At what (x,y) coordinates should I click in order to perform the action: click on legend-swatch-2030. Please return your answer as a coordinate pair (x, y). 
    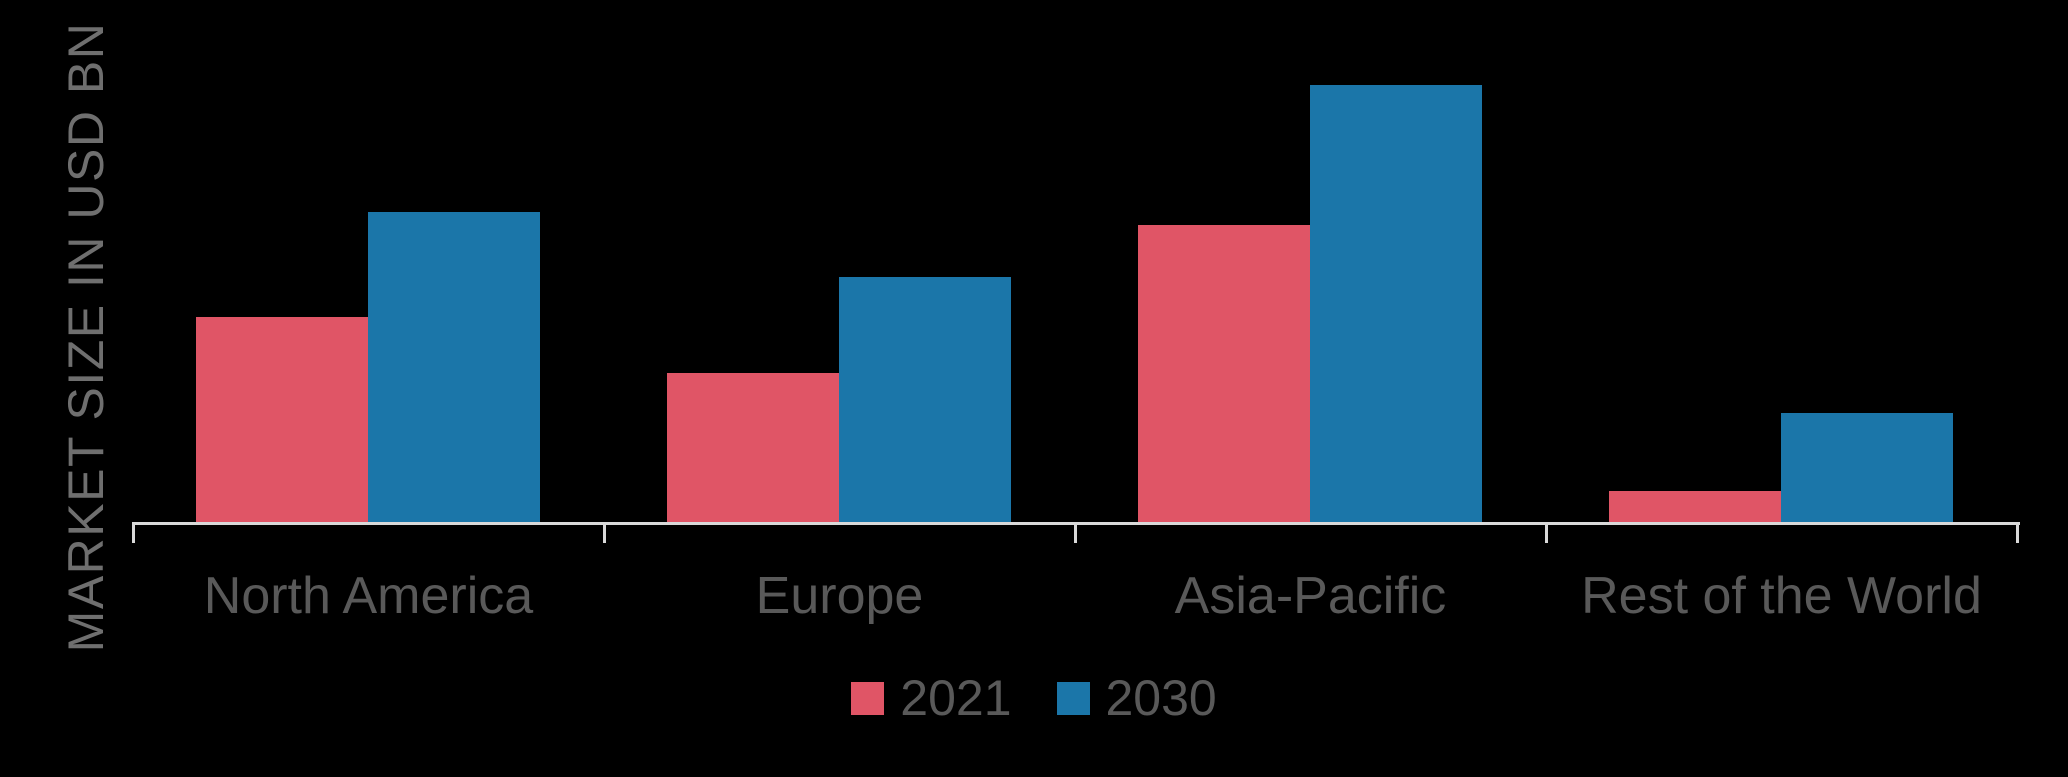
    Looking at the image, I should click on (1073, 698).